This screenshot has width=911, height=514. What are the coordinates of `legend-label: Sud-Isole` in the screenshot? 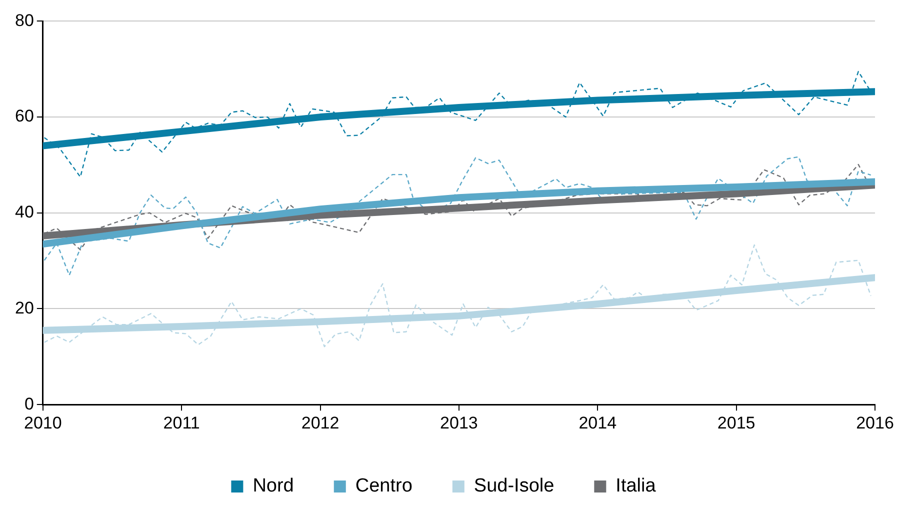 It's located at (514, 486).